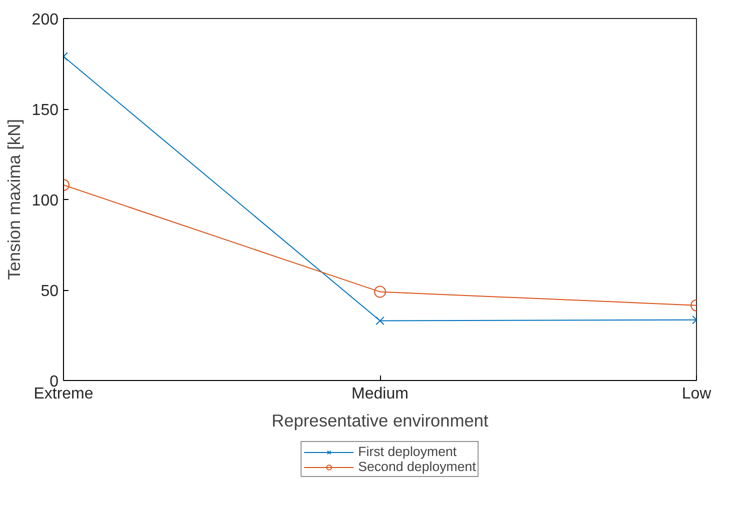 This screenshot has width=736, height=529. What do you see at coordinates (45, 201) in the screenshot?
I see `y-tick-label: 100` at bounding box center [45, 201].